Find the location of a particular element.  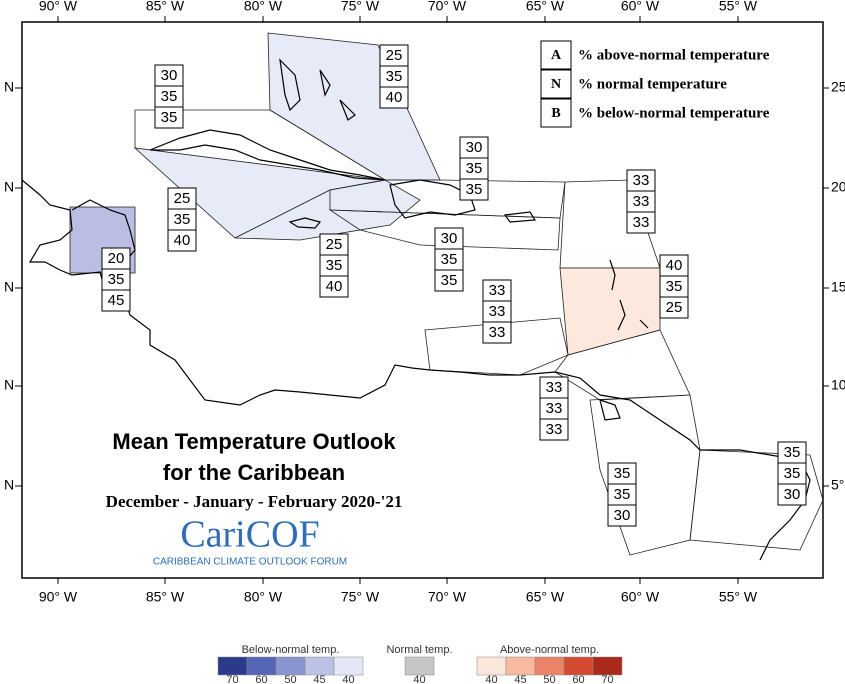

key-letter: B is located at coordinates (555, 113).